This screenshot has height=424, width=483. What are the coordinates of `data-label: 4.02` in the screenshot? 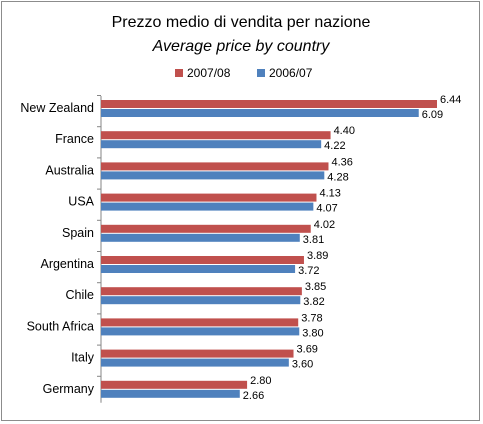 It's located at (324, 225).